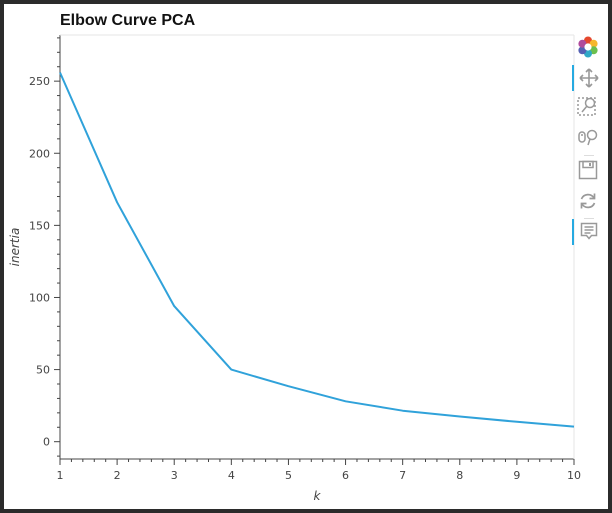  What do you see at coordinates (588, 232) in the screenshot?
I see `hover-icon` at bounding box center [588, 232].